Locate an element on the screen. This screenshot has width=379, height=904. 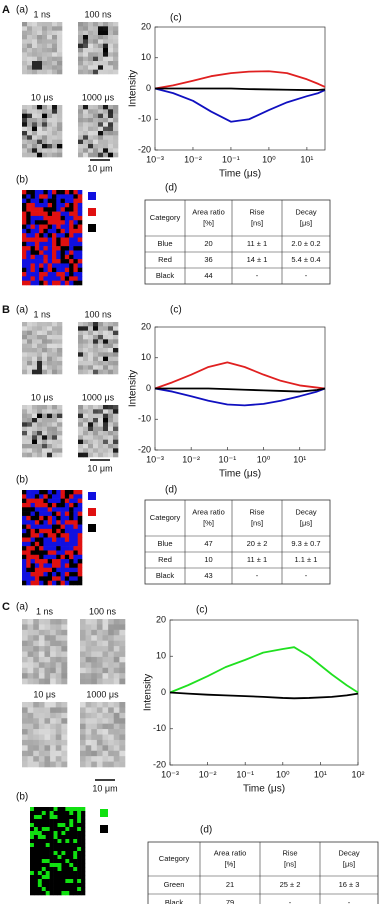
x-axis-label: Time (μs) is located at coordinates (240, 474).